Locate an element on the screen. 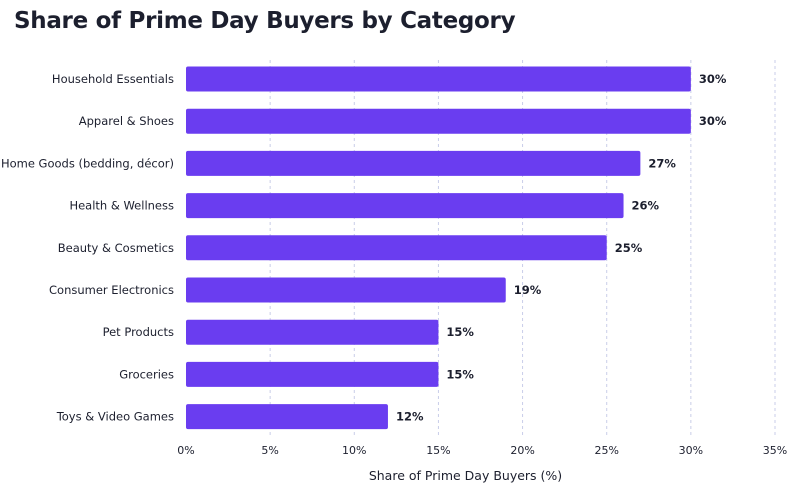 This screenshot has width=795, height=489. value-label: 26% is located at coordinates (646, 206).